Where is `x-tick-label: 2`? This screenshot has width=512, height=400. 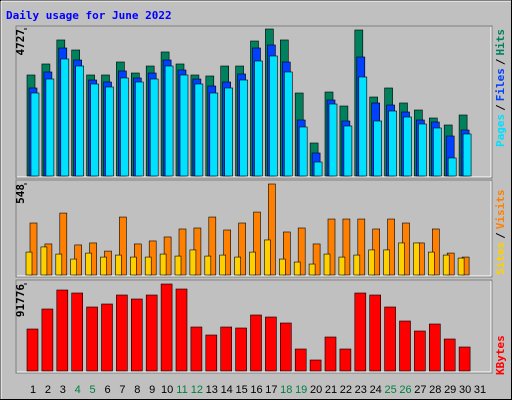 x-tick-label: 2 is located at coordinates (48, 390).